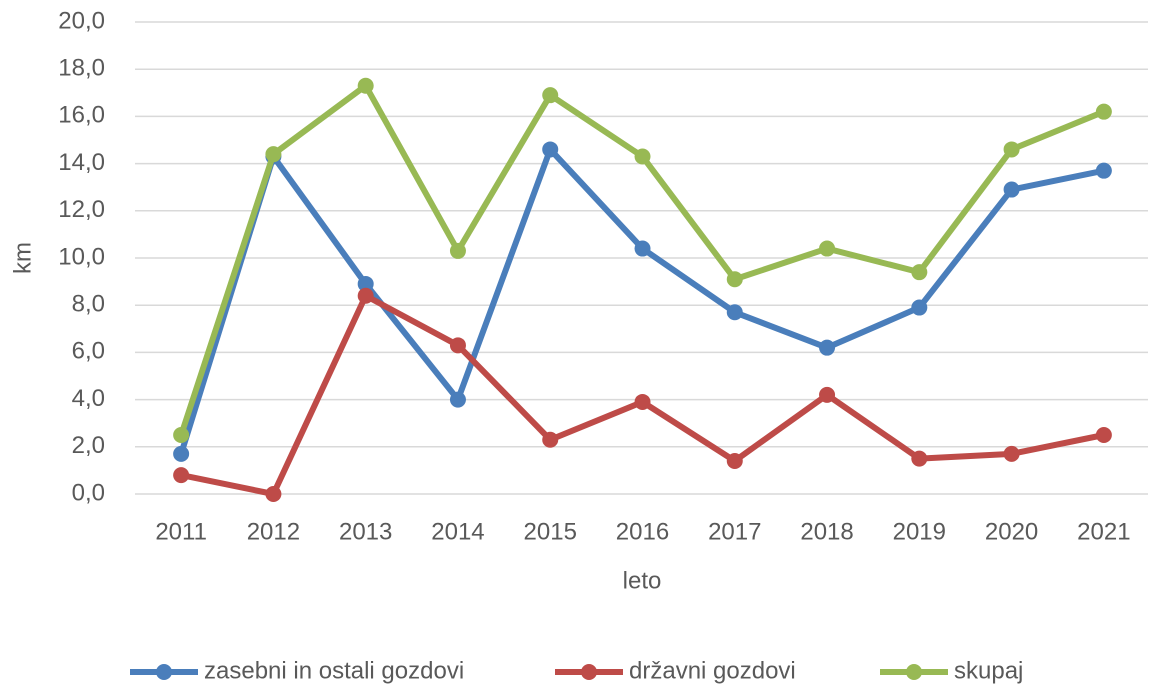  I want to click on y-tick-label: 20,0, so click(81, 20).